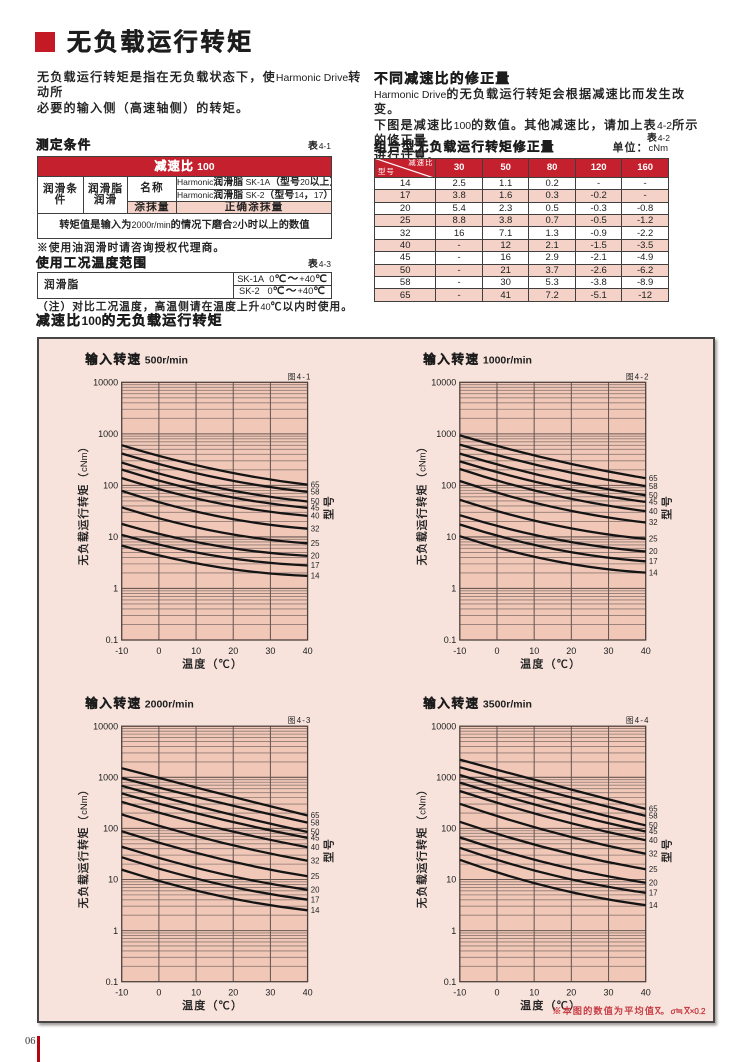 This screenshot has height=1062, width=750. What do you see at coordinates (136, 359) in the screenshot?
I see `svg-text: 输入转速 500r/min` at bounding box center [136, 359].